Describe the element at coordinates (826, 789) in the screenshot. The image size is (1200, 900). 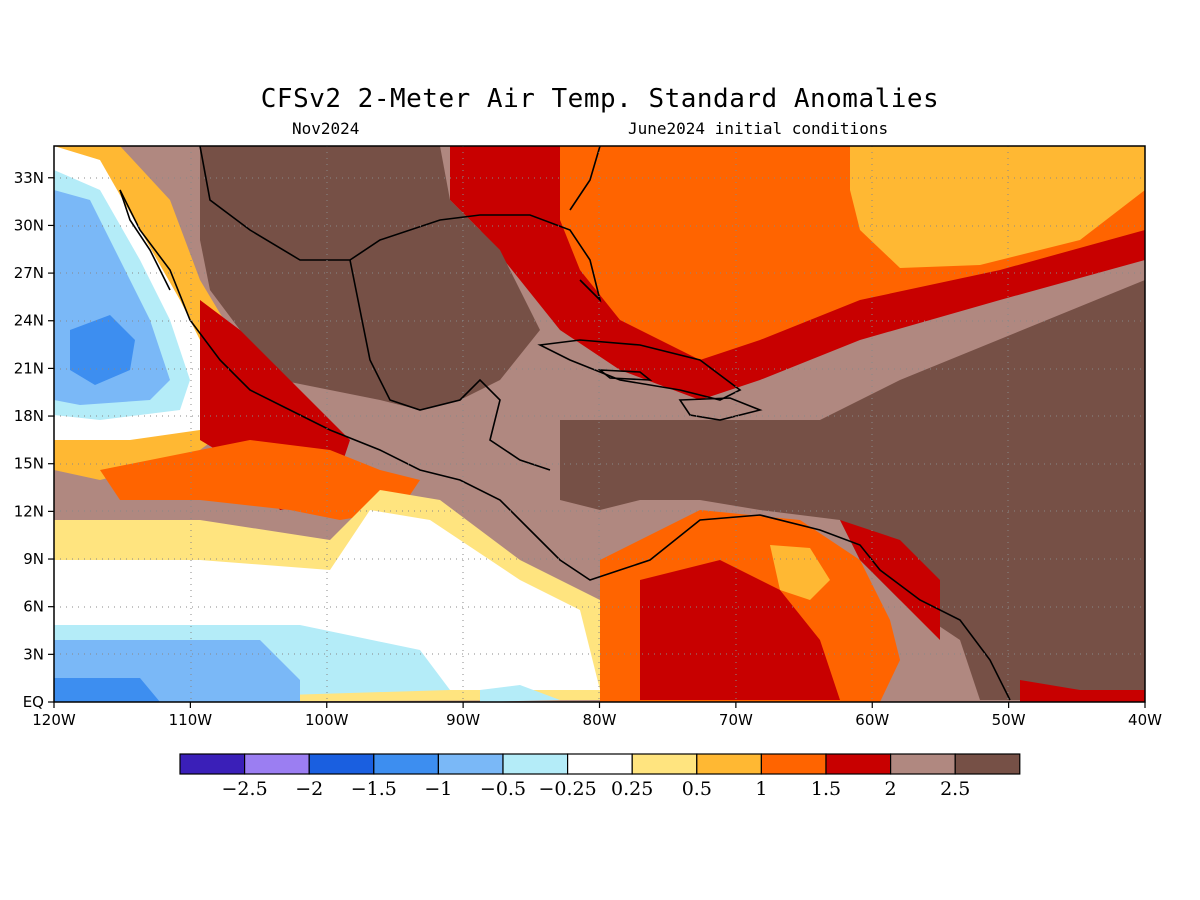
I see `colorbar-label: 1.5` at that location.